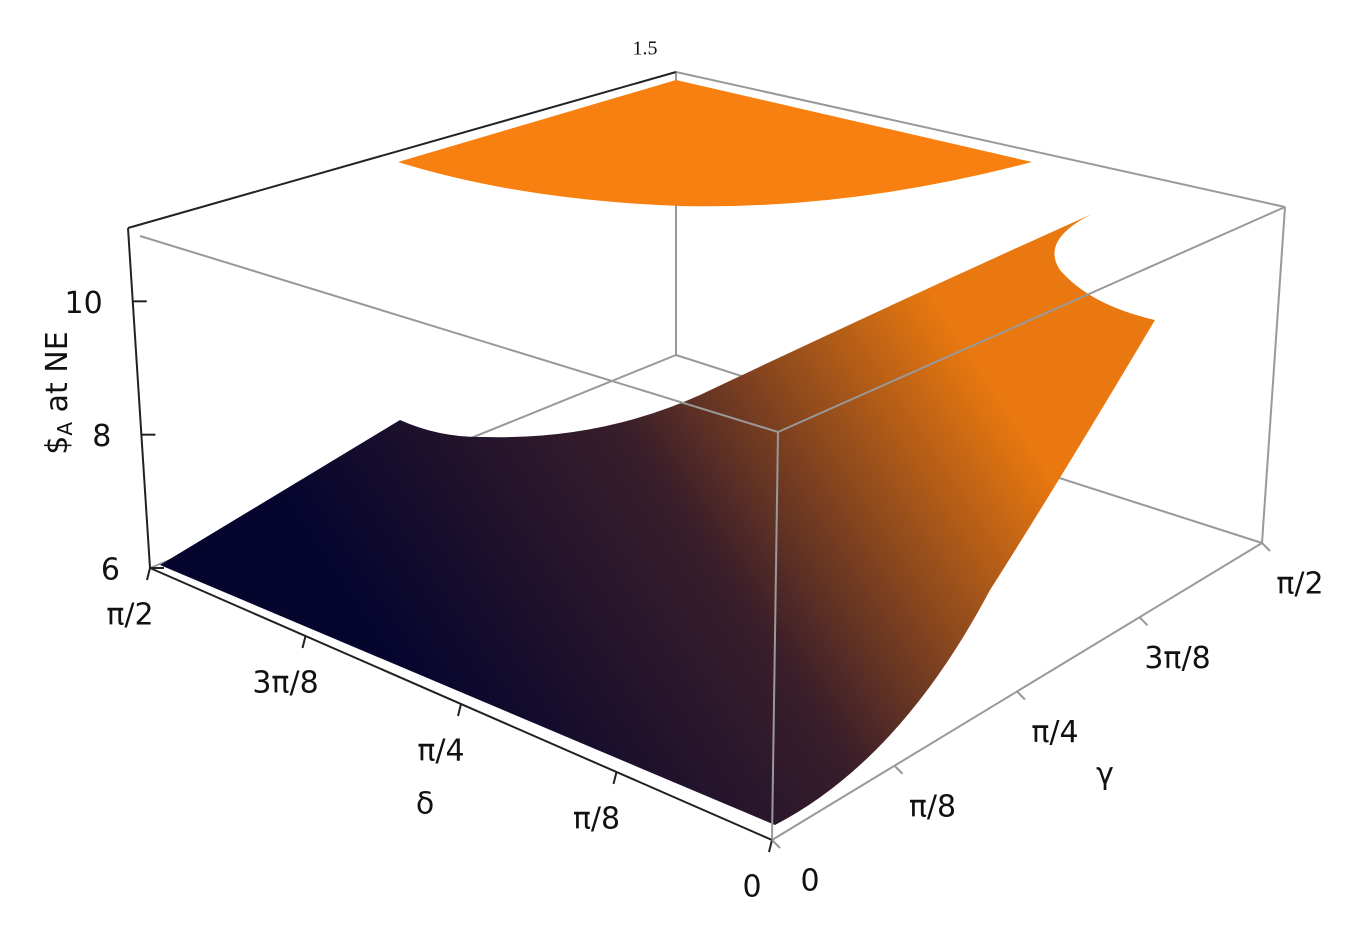 This screenshot has width=1364, height=937. What do you see at coordinates (101, 436) in the screenshot?
I see `z-tick-label: 8` at bounding box center [101, 436].